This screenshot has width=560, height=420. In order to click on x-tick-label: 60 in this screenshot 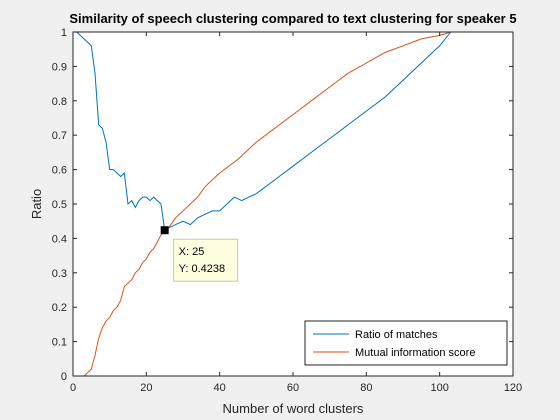, I will do `click(293, 388)`.